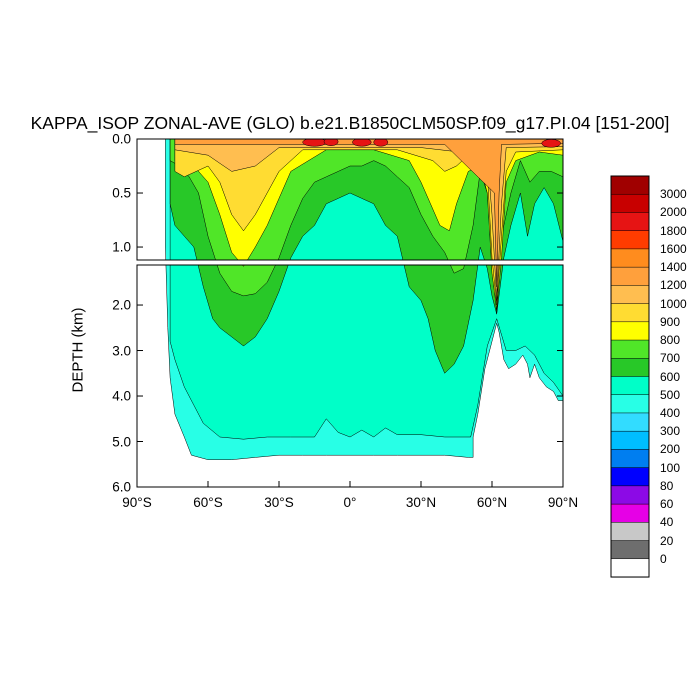 The height and width of the screenshot is (700, 700). I want to click on upper-panel-frame, so click(350, 199).